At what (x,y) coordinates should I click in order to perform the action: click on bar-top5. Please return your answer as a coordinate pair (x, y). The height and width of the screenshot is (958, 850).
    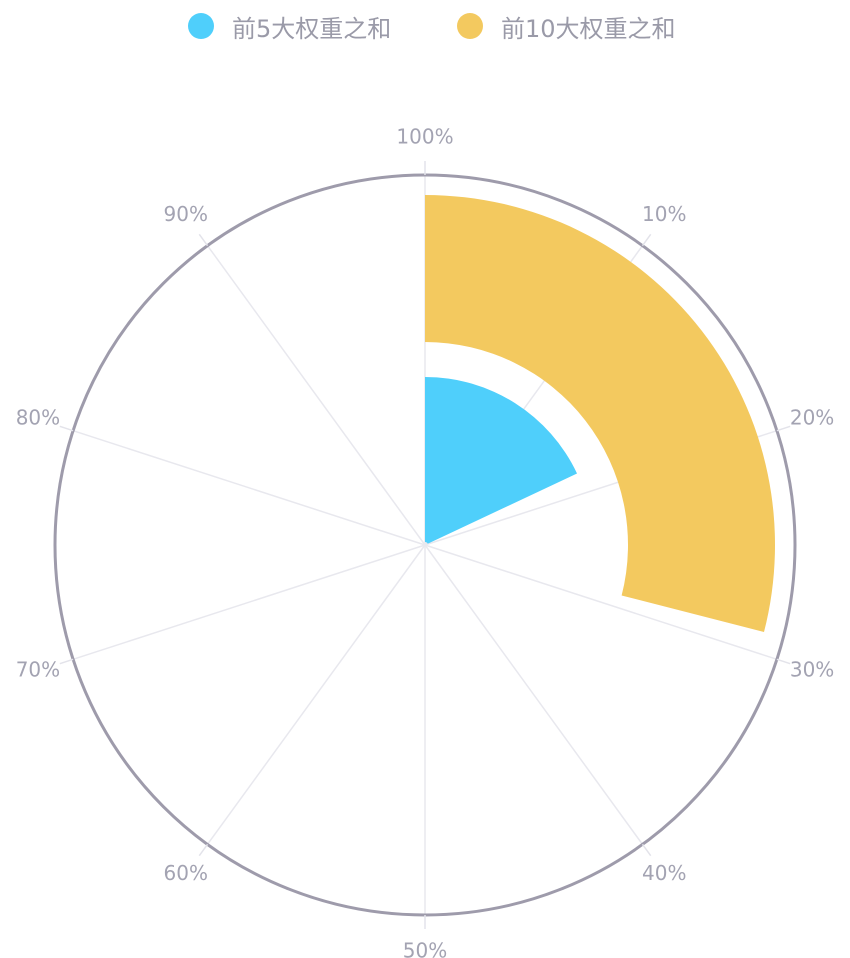
    Looking at the image, I should click on (501, 460).